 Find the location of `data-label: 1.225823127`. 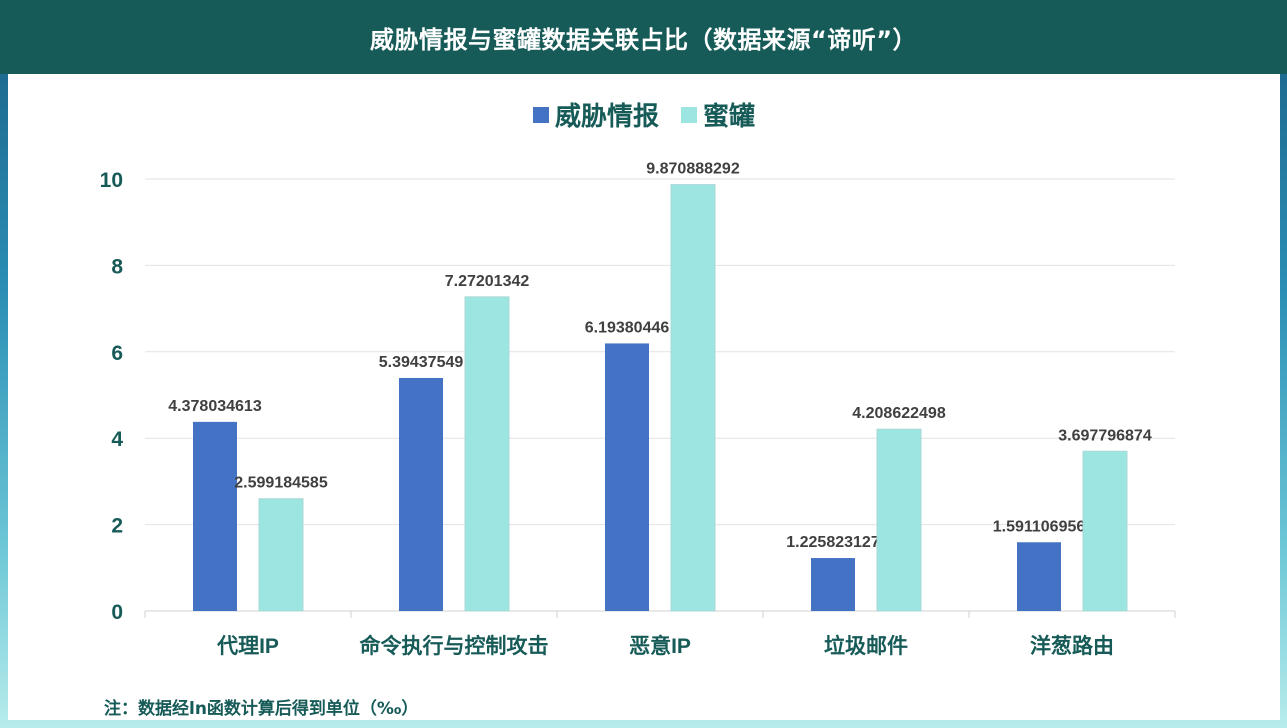

data-label: 1.225823127 is located at coordinates (833, 542).